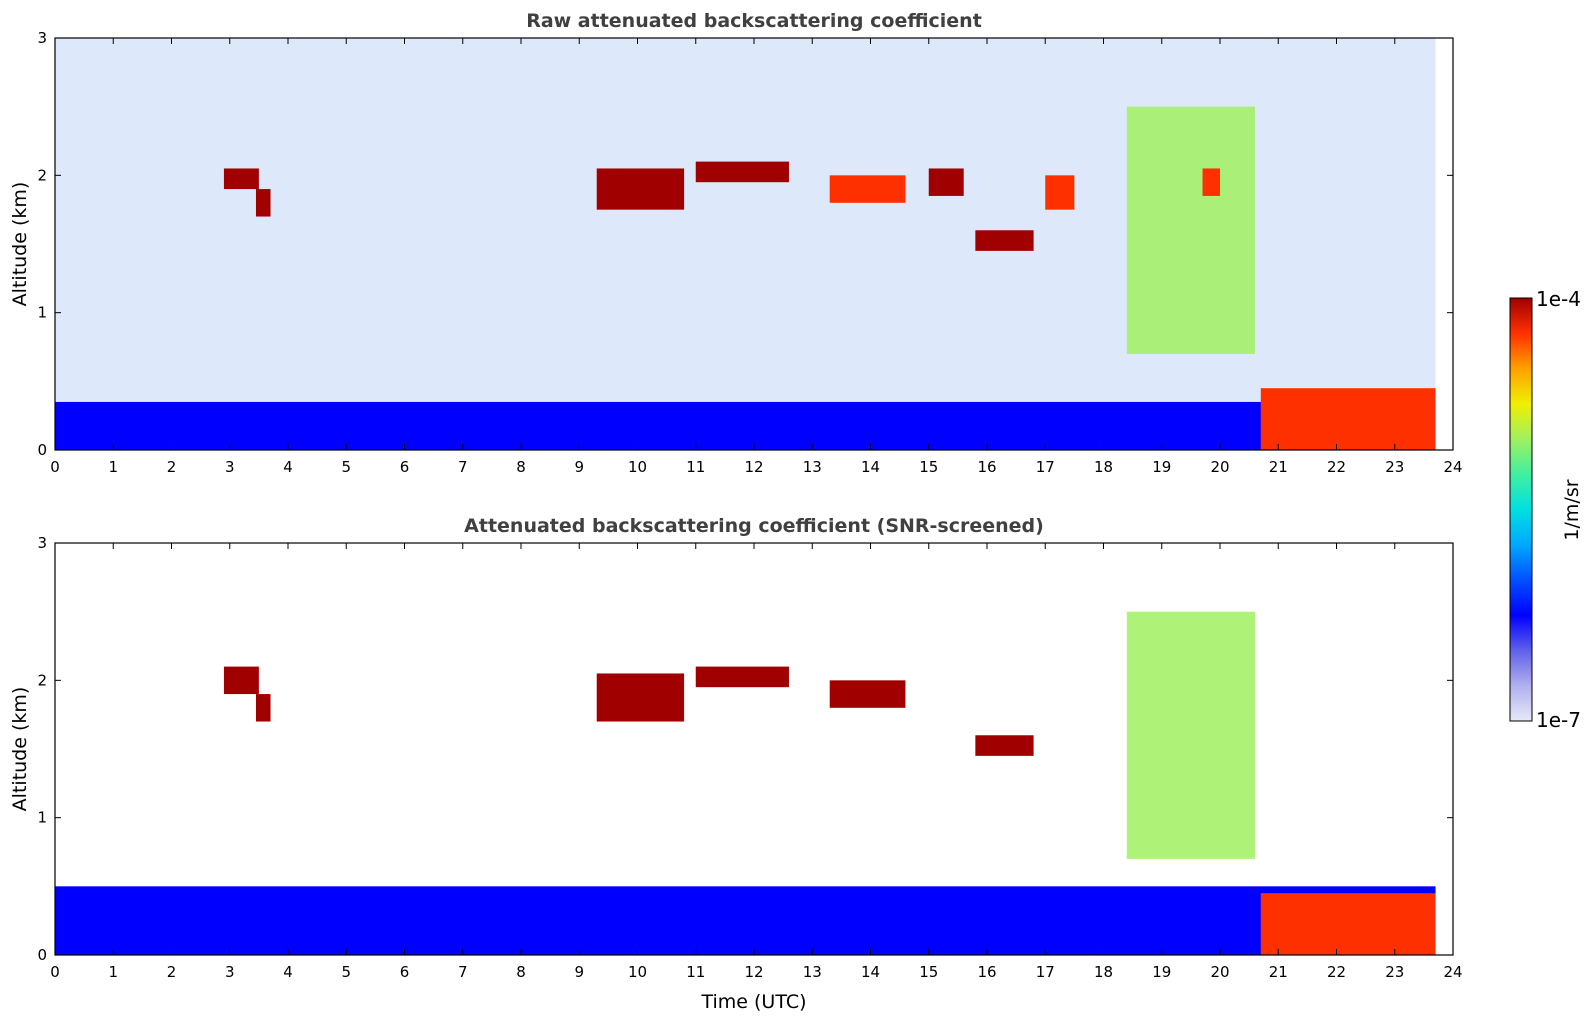  I want to click on bottom-y-axis-label: Altitude (km), so click(20, 749).